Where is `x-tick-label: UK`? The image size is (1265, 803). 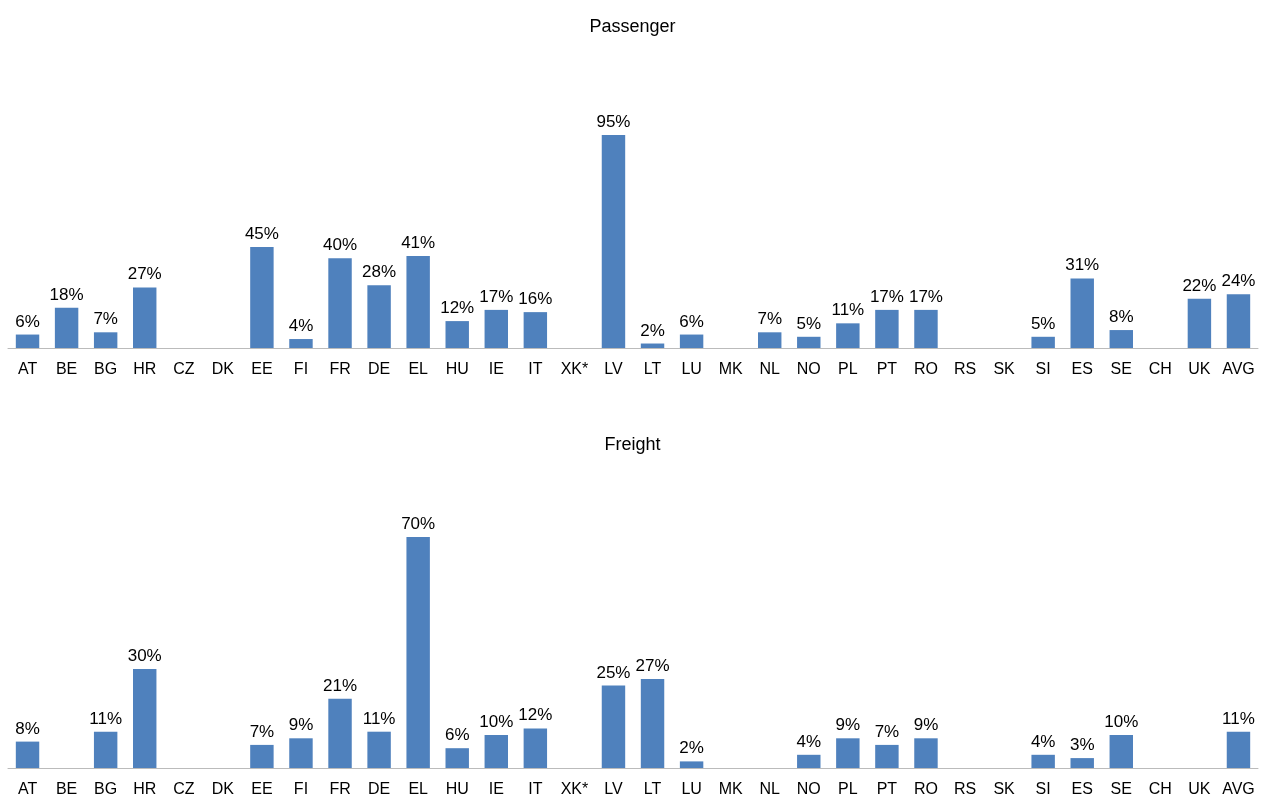
x-tick-label: UK is located at coordinates (1199, 368).